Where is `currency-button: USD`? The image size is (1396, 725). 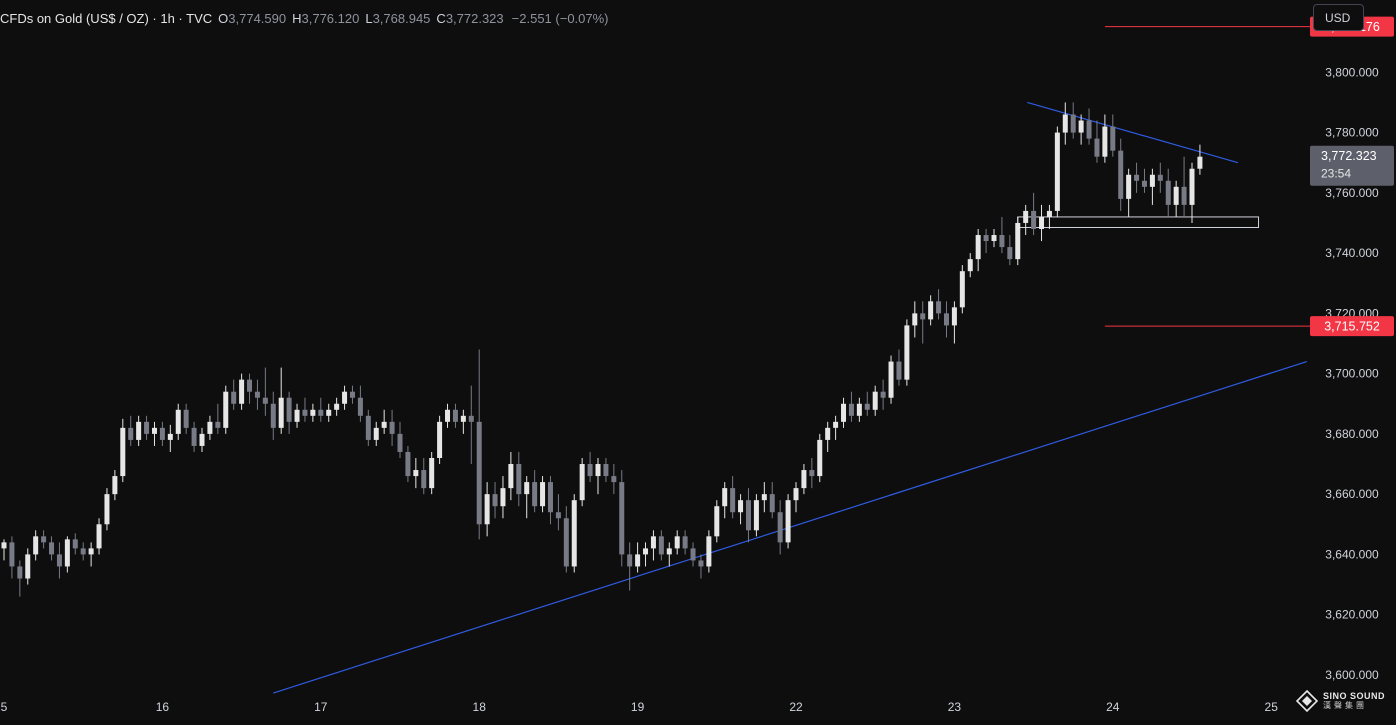
currency-button: USD is located at coordinates (1338, 17).